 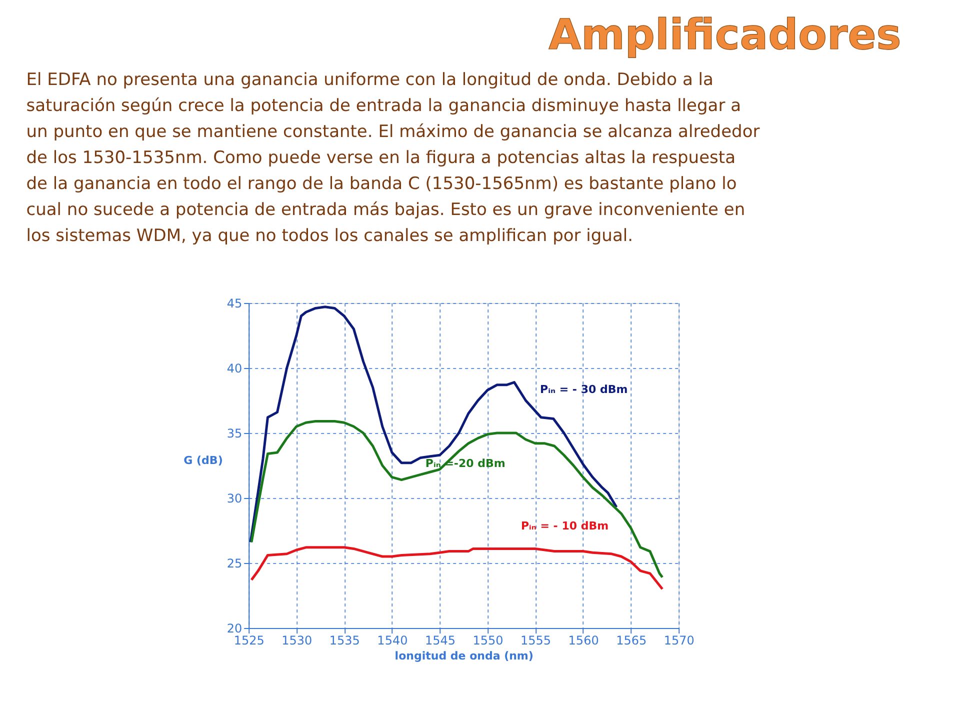 I want to click on x-tick-label: 1540, so click(x=392, y=641).